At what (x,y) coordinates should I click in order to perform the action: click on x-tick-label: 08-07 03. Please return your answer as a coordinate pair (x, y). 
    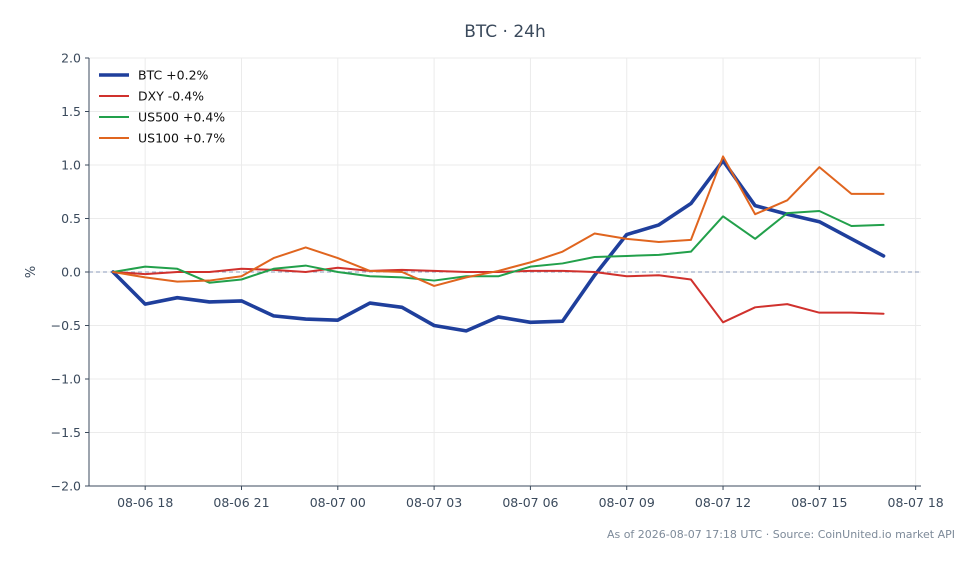
    Looking at the image, I should click on (434, 502).